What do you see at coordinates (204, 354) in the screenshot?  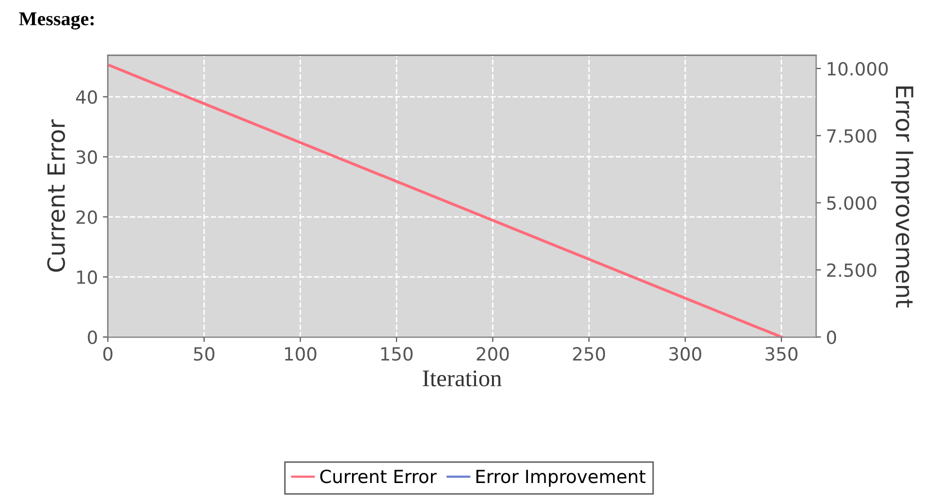 I see `x-tick-label: 50` at bounding box center [204, 354].